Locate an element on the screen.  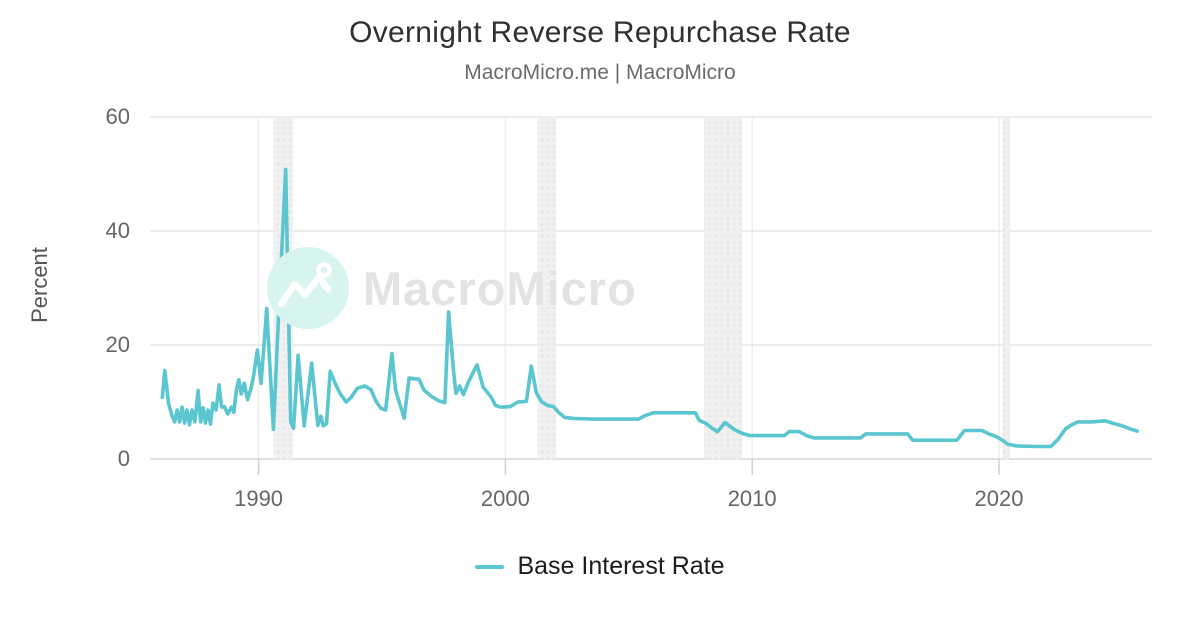
chart-title: Overnight Reverse Repurchase Rate is located at coordinates (600, 32).